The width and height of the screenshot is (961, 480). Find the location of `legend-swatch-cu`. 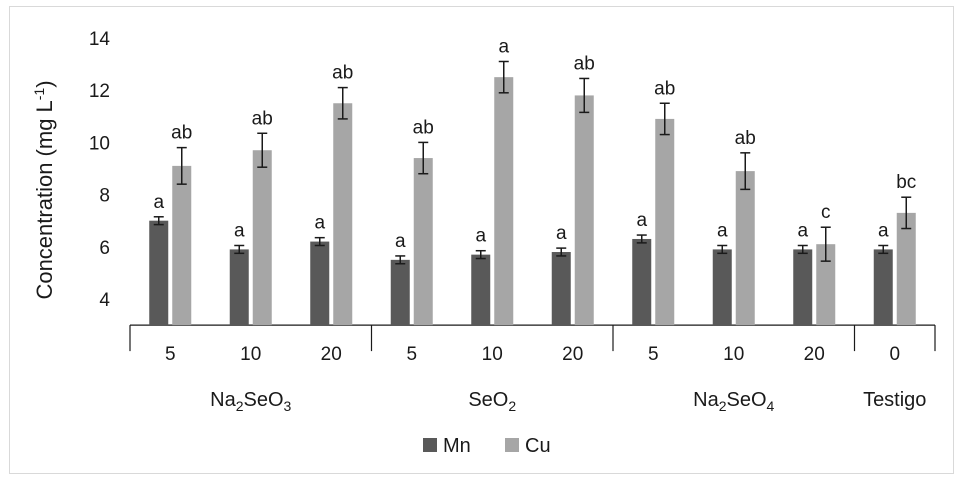

legend-swatch-cu is located at coordinates (512, 445).